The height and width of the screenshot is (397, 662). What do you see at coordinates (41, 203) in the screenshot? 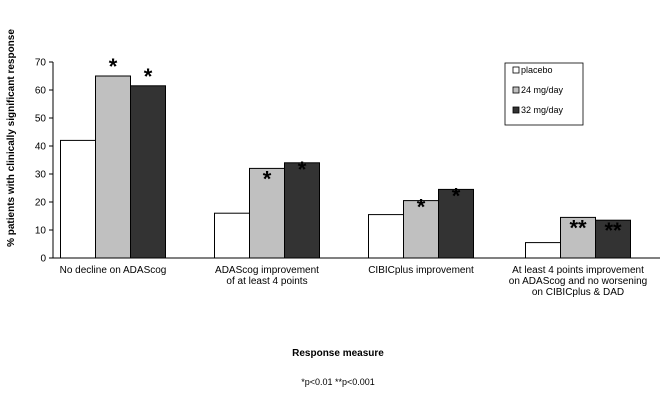
I see `y-tick-label: 20` at bounding box center [41, 203].